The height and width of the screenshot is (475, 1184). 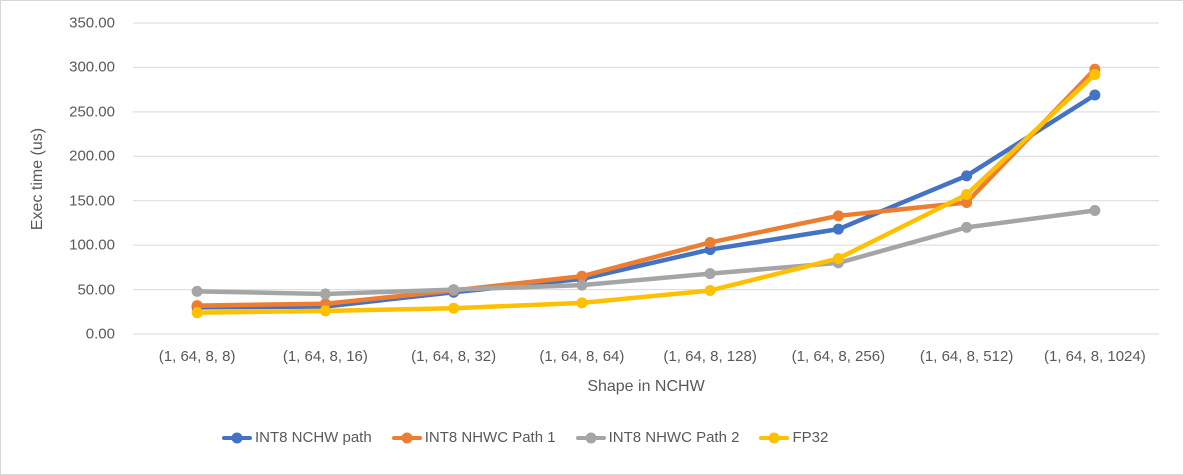 I want to click on y-axis-title: Exec time (us), so click(x=37, y=179).